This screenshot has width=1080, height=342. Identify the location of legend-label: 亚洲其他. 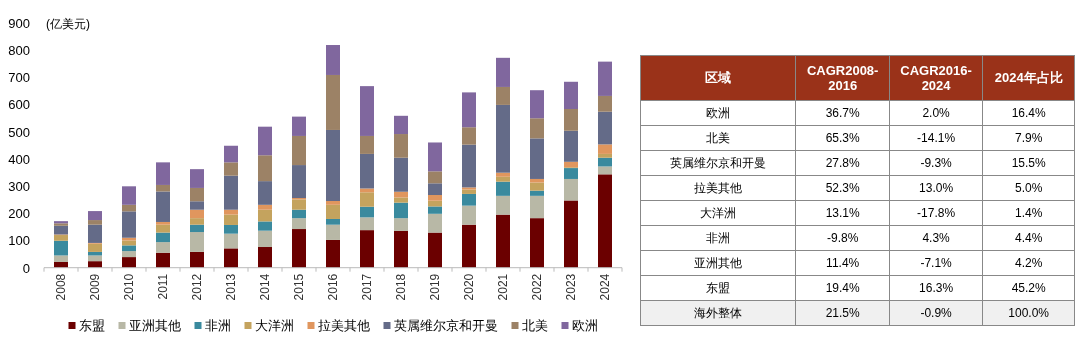
(154, 325).